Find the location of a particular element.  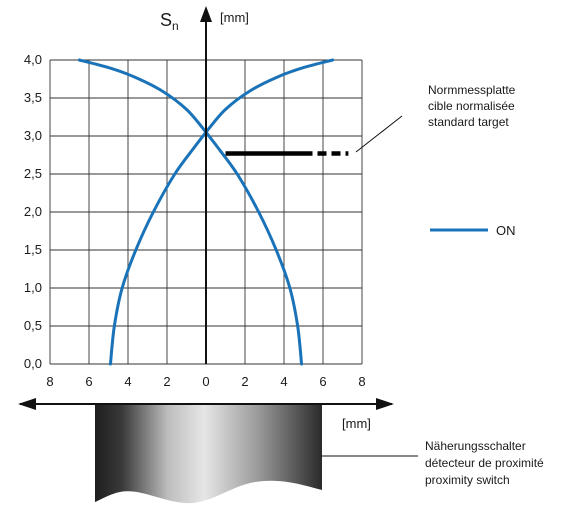

y-tick-label-8: 4,0 is located at coordinates (33, 59).